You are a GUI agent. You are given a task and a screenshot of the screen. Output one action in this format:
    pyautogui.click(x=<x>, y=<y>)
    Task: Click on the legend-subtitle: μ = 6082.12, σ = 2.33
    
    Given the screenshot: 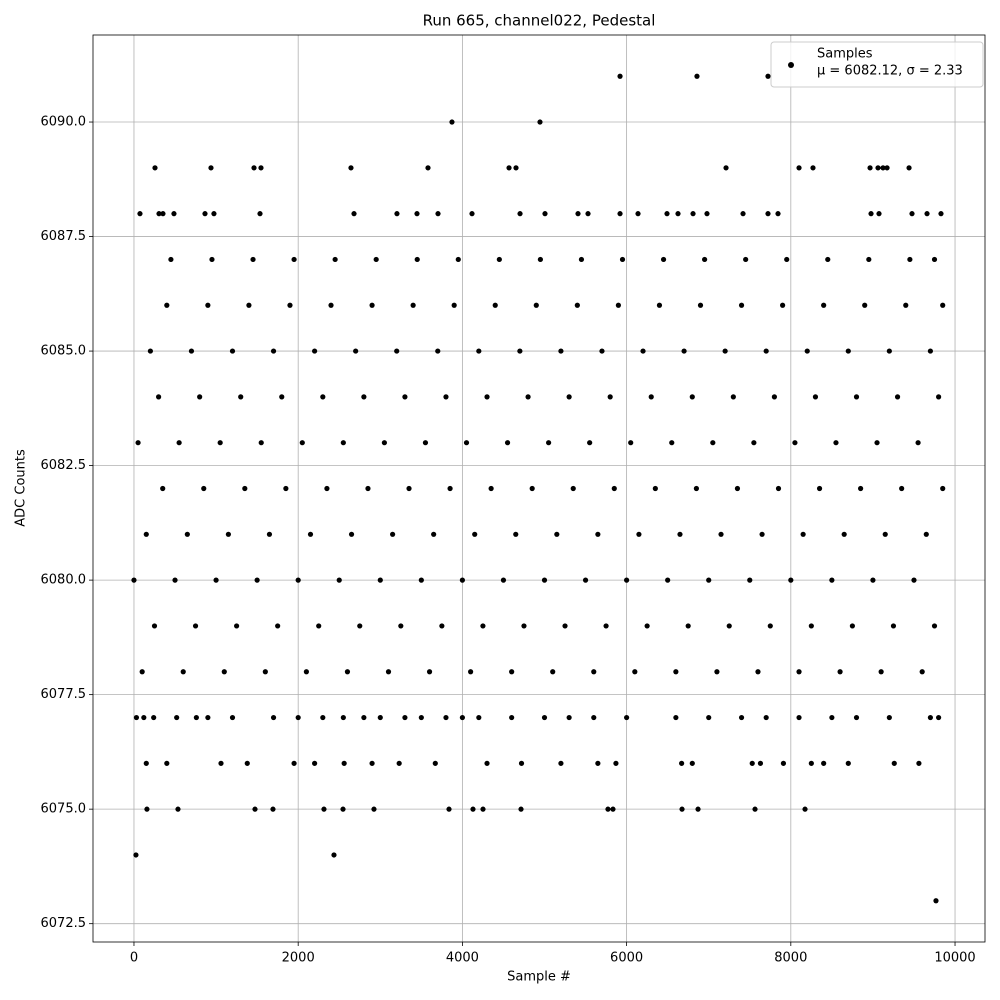 What is the action you would take?
    pyautogui.click(x=890, y=71)
    